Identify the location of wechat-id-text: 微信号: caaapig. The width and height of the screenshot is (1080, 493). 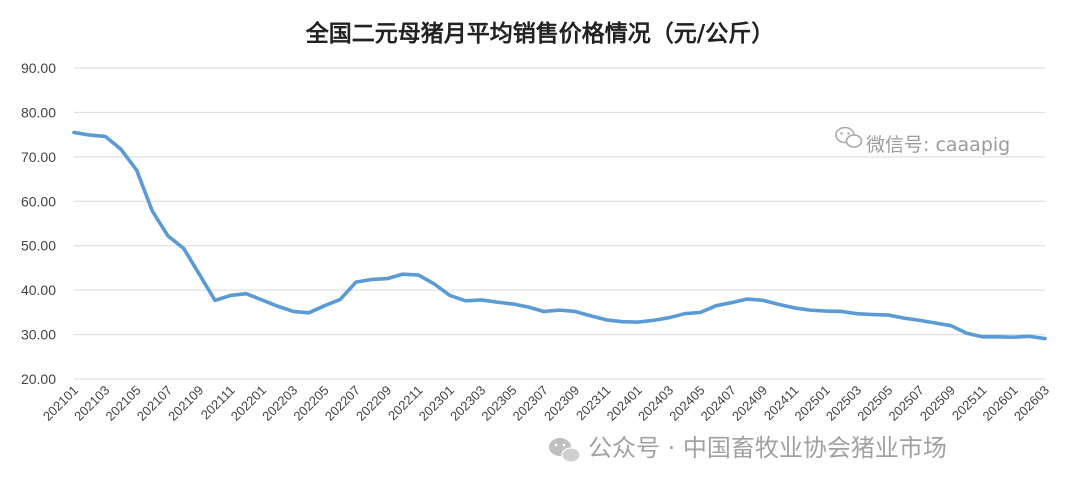
(938, 145).